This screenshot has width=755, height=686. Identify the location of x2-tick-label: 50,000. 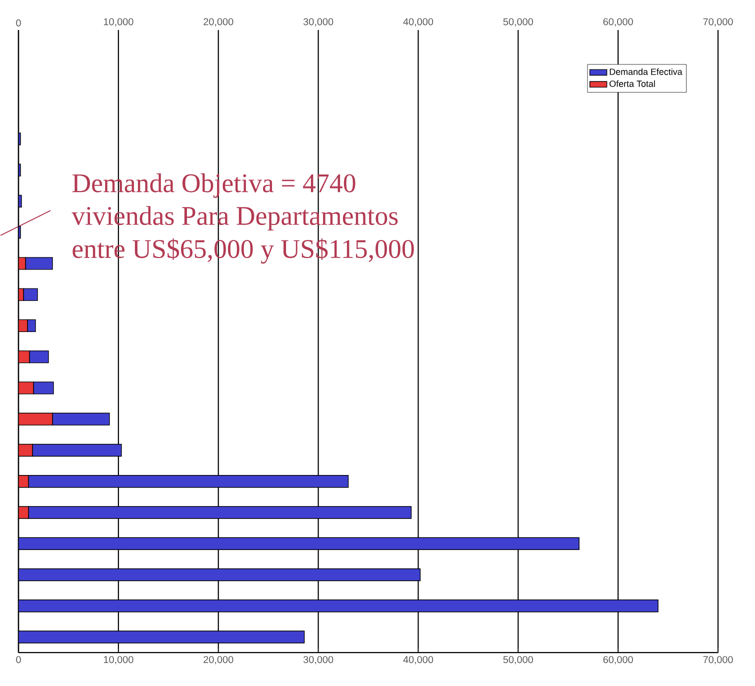
(518, 22).